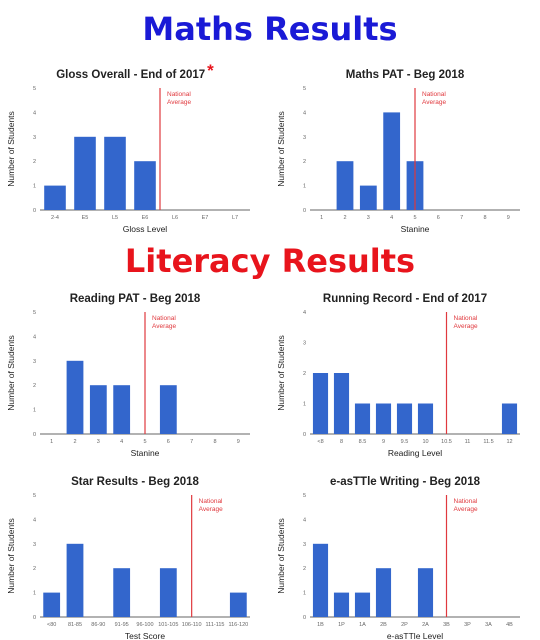 This screenshot has height=640, width=540. What do you see at coordinates (405, 299) in the screenshot?
I see `chart-title: Running Record - End of 2017` at bounding box center [405, 299].